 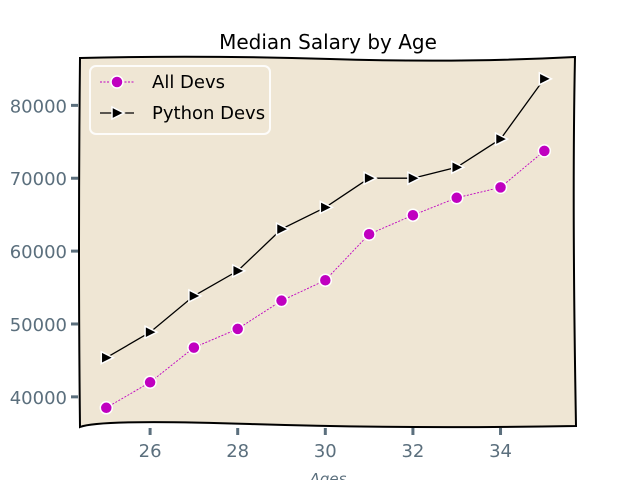 I want to click on y-tick-label: 70000, so click(x=38, y=179).